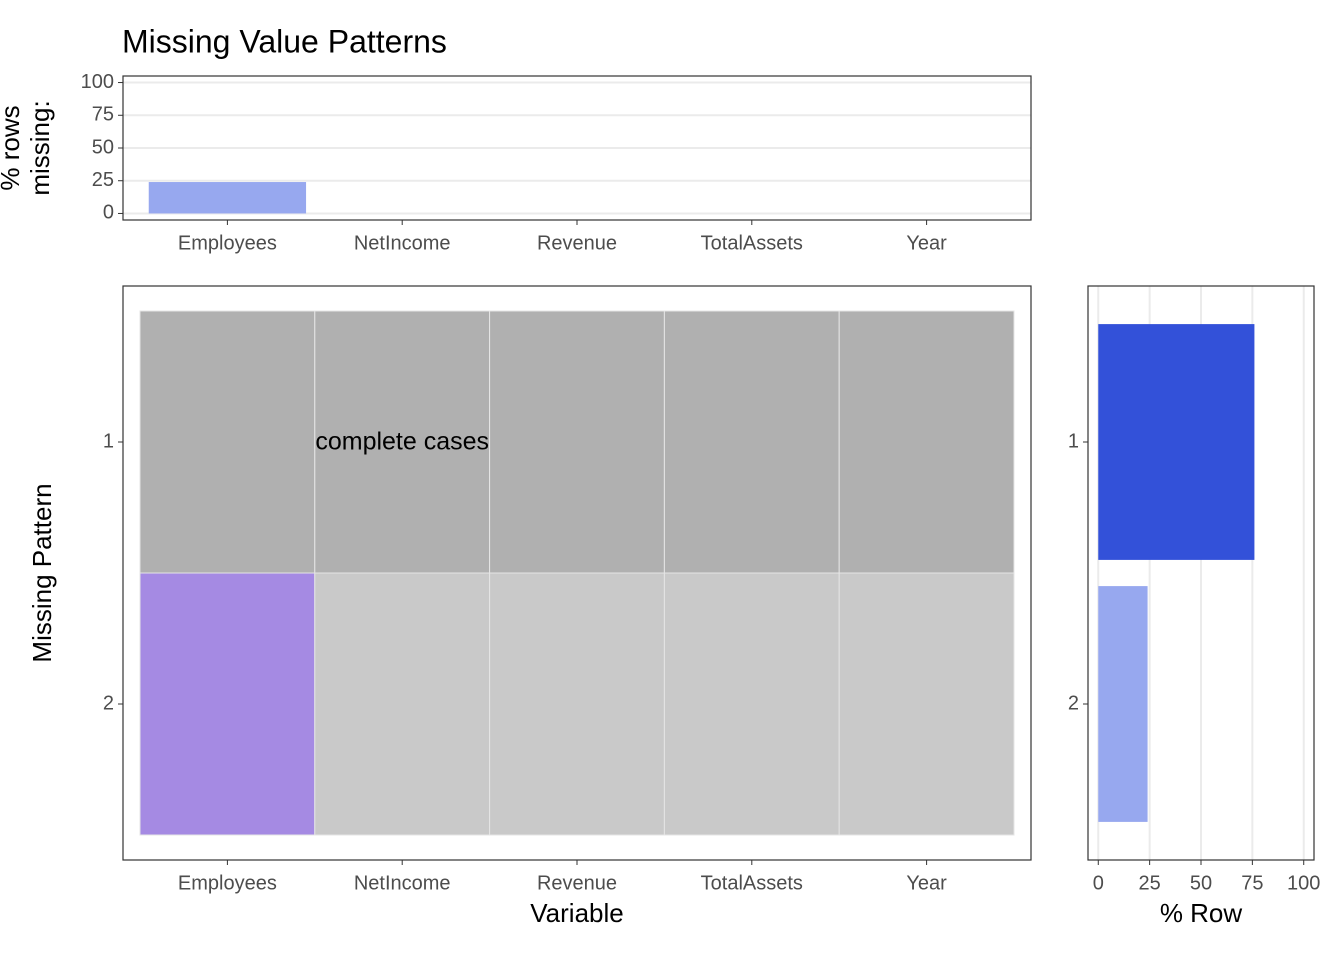  What do you see at coordinates (97, 82) in the screenshot?
I see `y-tick-label: 100` at bounding box center [97, 82].